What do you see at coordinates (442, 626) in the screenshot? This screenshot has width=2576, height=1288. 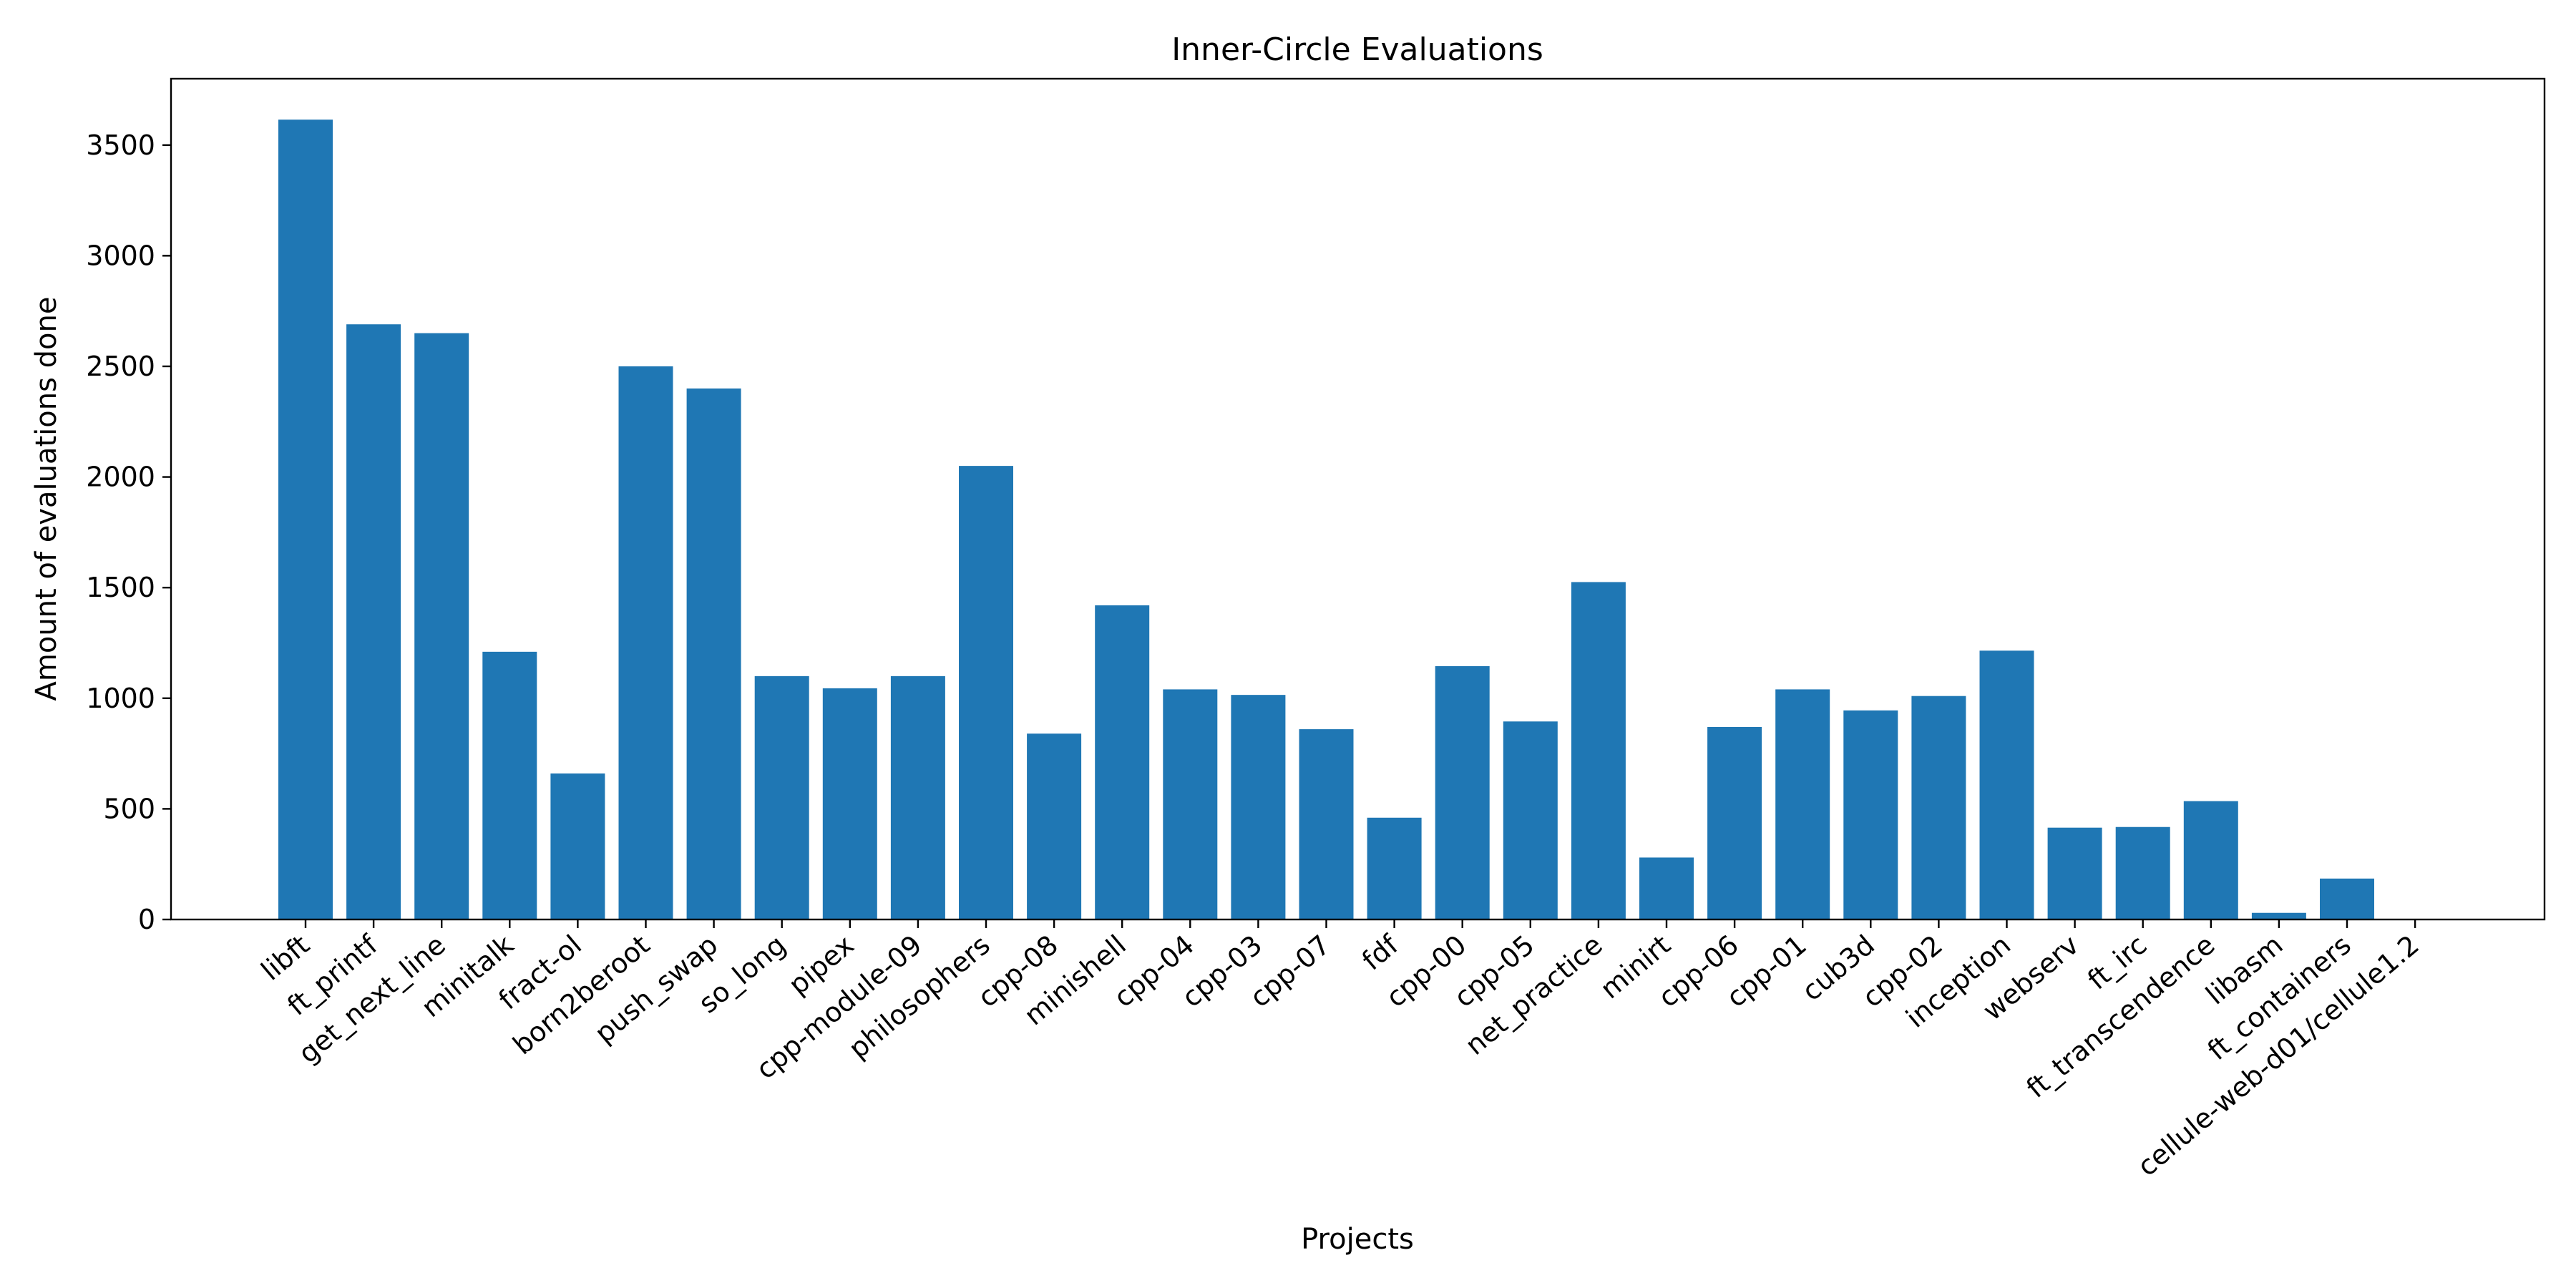 I see `bar-get-next-line` at bounding box center [442, 626].